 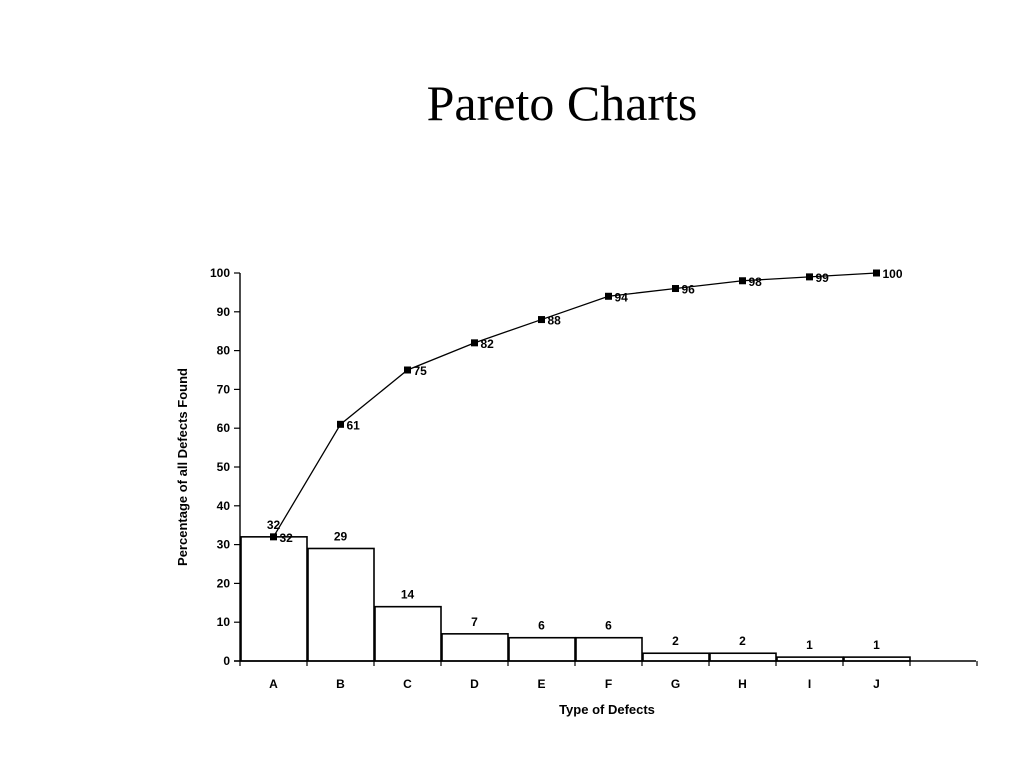 What do you see at coordinates (224, 428) in the screenshot?
I see `y-tick-label-60: 60` at bounding box center [224, 428].